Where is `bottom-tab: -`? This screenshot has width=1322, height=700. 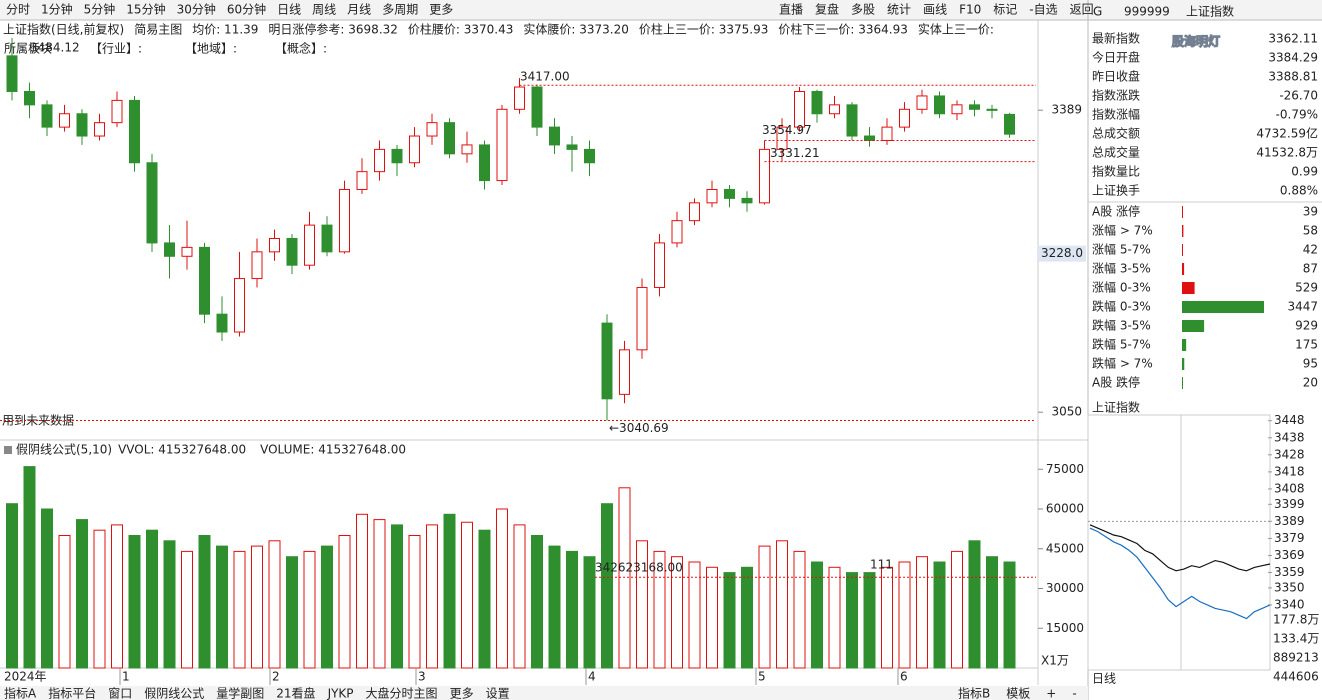
bottom-tab: - is located at coordinates (1074, 693).